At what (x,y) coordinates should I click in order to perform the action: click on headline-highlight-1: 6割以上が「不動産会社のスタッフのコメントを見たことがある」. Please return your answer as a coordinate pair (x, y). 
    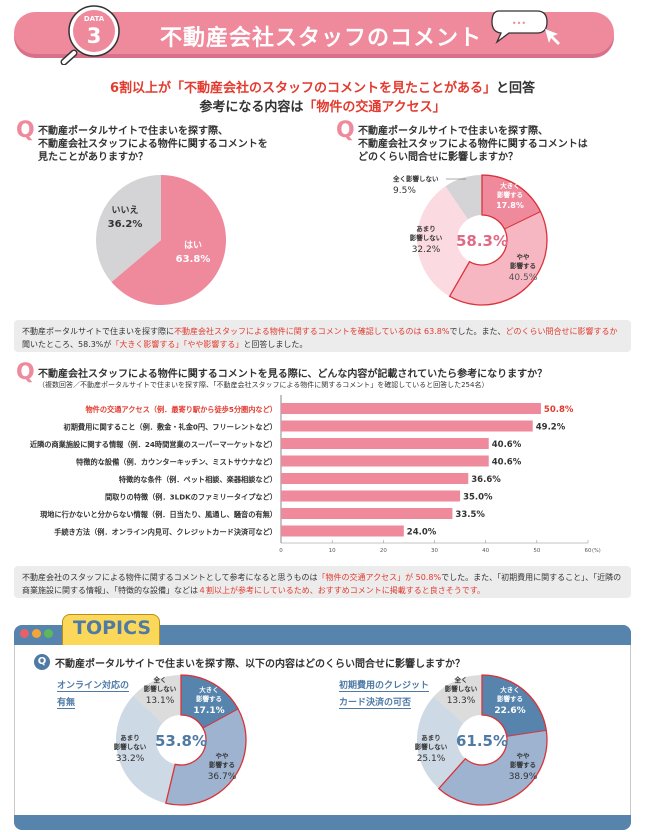
    Looking at the image, I should click on (303, 88).